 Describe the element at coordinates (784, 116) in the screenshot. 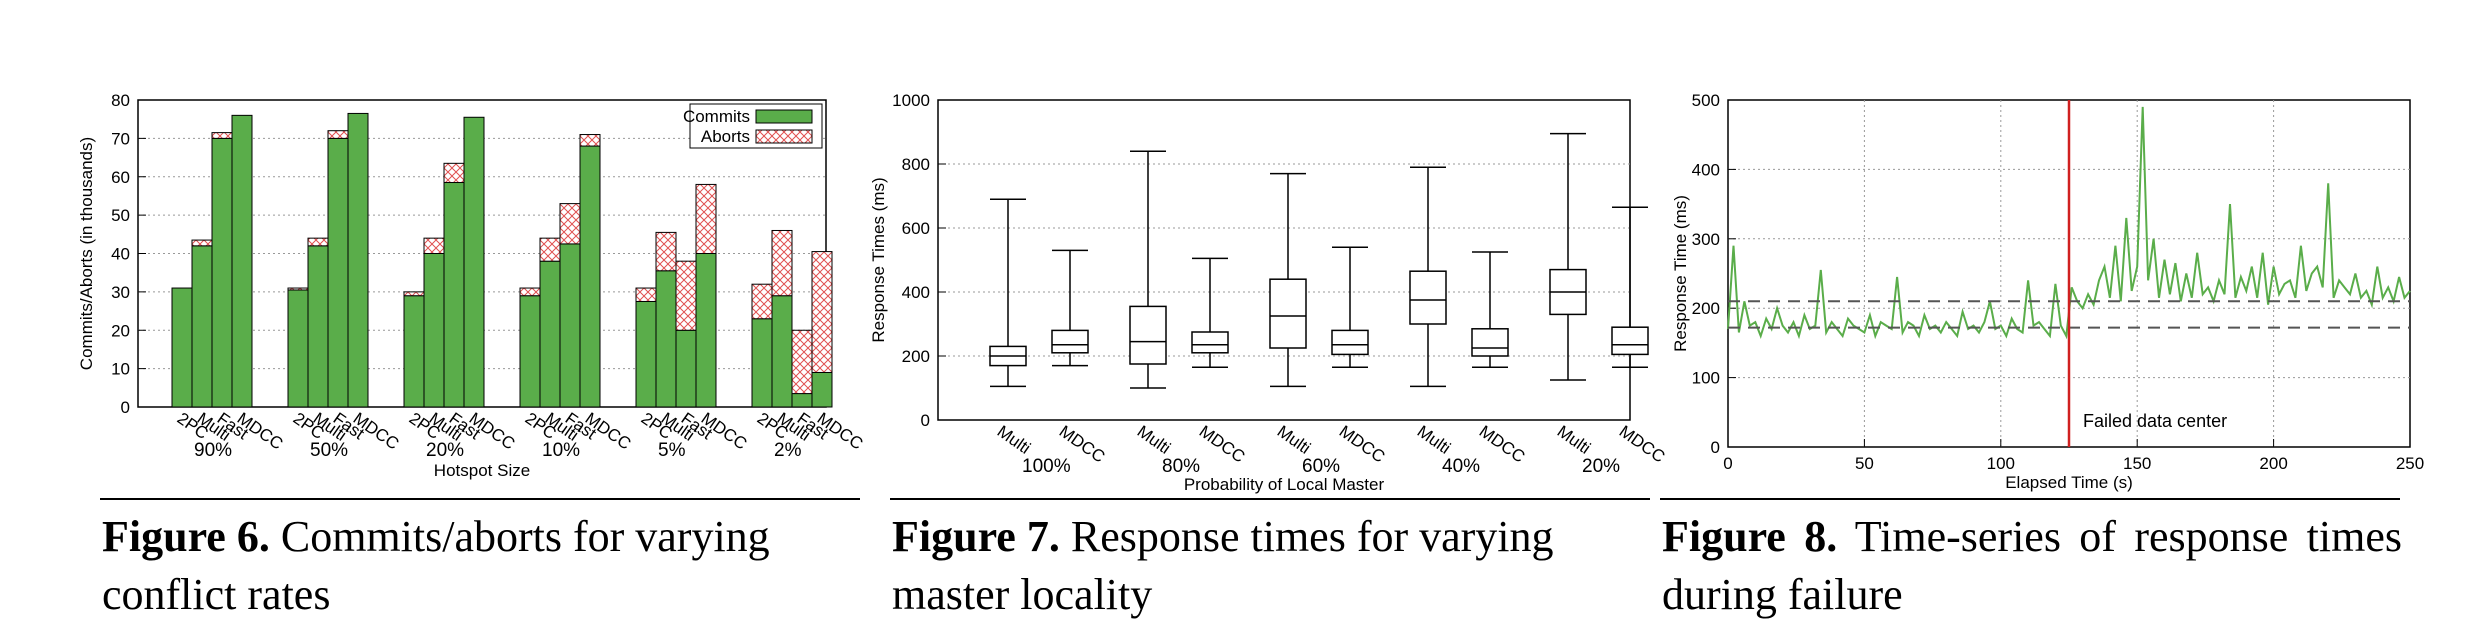

I see `legend-swatch-commits` at that location.